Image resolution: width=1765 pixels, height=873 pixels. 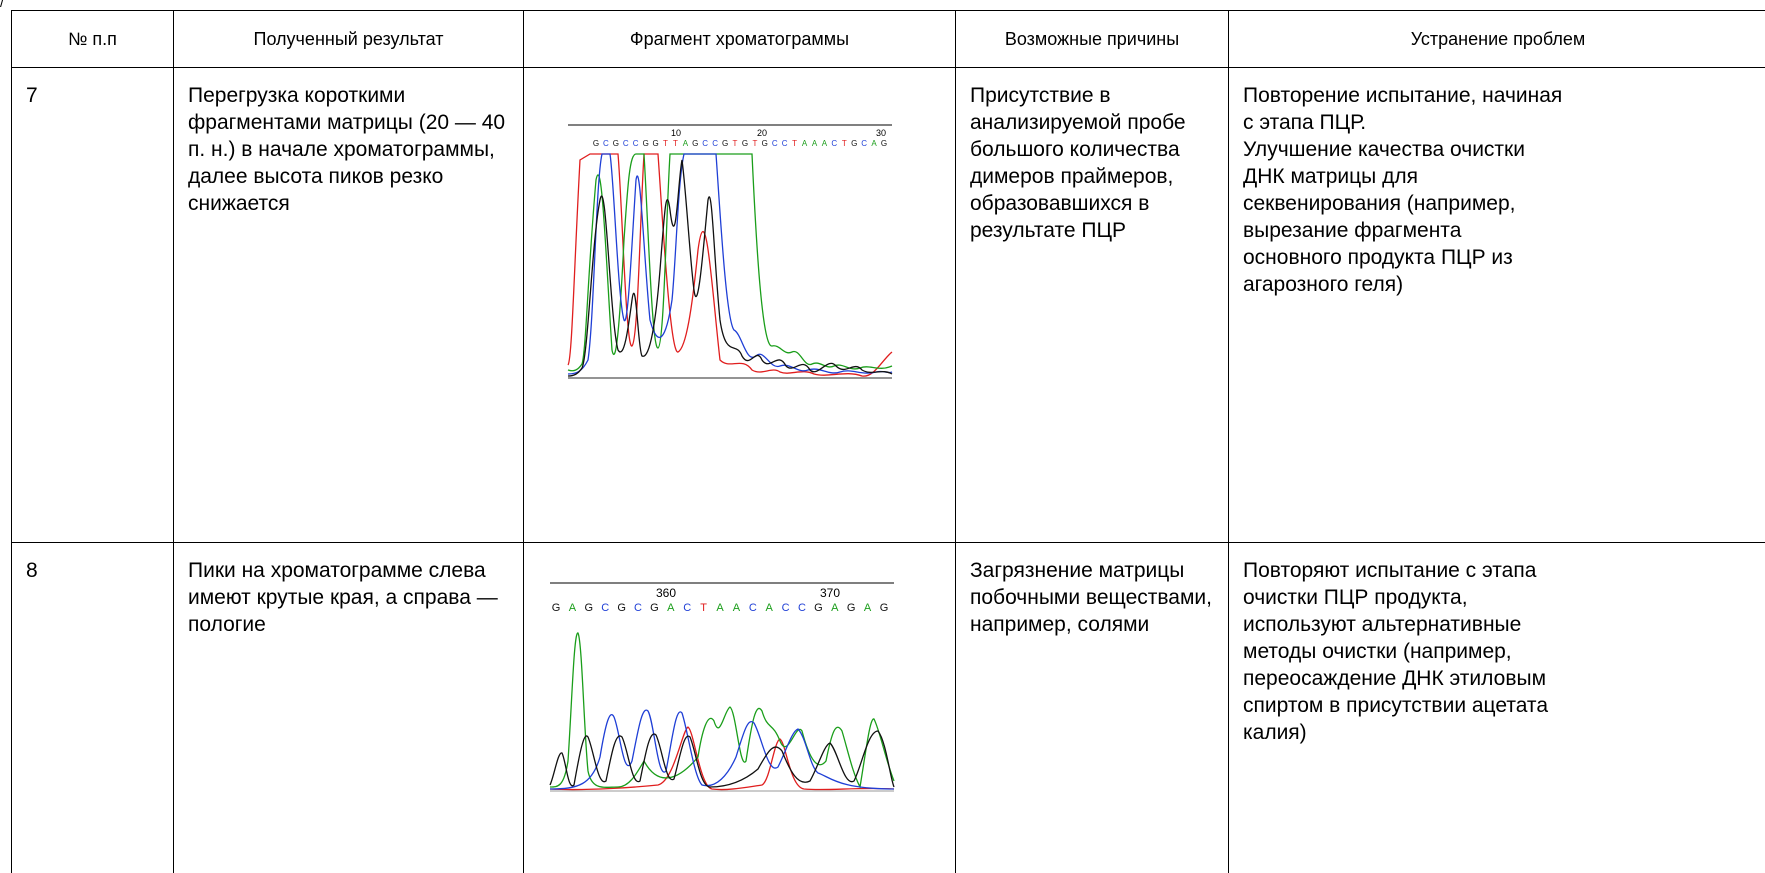 What do you see at coordinates (881, 133) in the screenshot?
I see `tick-label: 30` at bounding box center [881, 133].